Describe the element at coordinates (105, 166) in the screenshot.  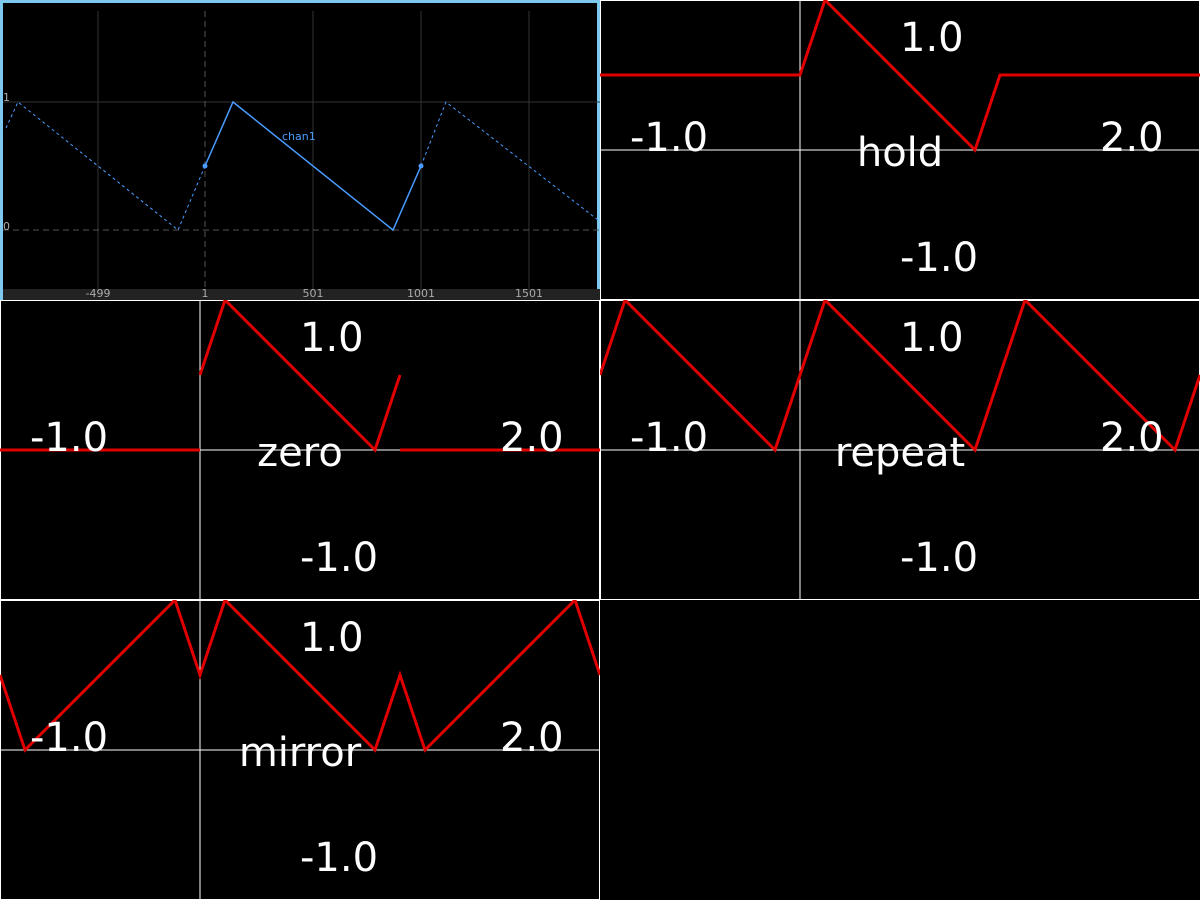
I see `extrapolation-left` at that location.